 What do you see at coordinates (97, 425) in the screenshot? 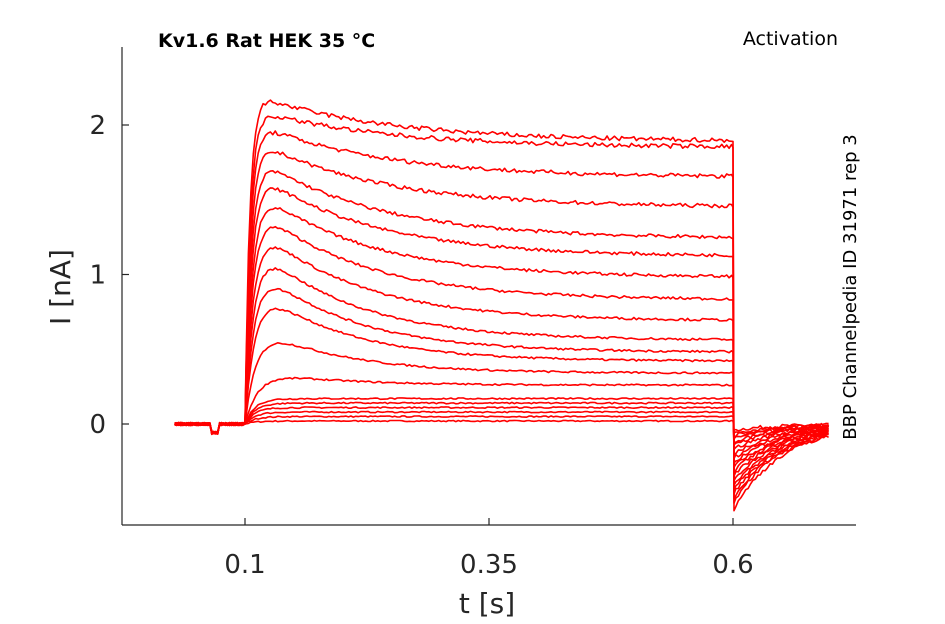
I see `y-tick-label-1: 0` at bounding box center [97, 425].